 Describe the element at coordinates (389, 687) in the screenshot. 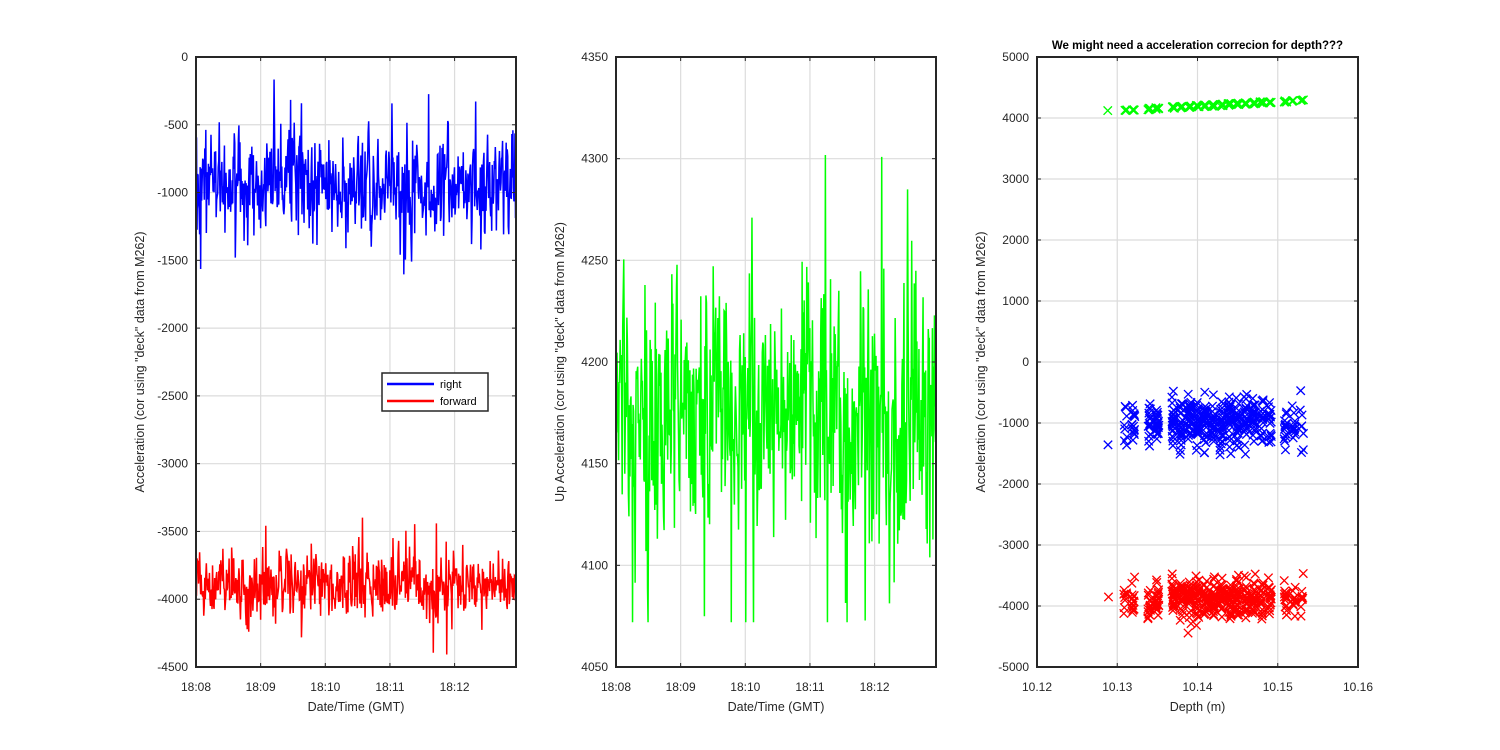

I see `x-tick-label: 18:11` at that location.